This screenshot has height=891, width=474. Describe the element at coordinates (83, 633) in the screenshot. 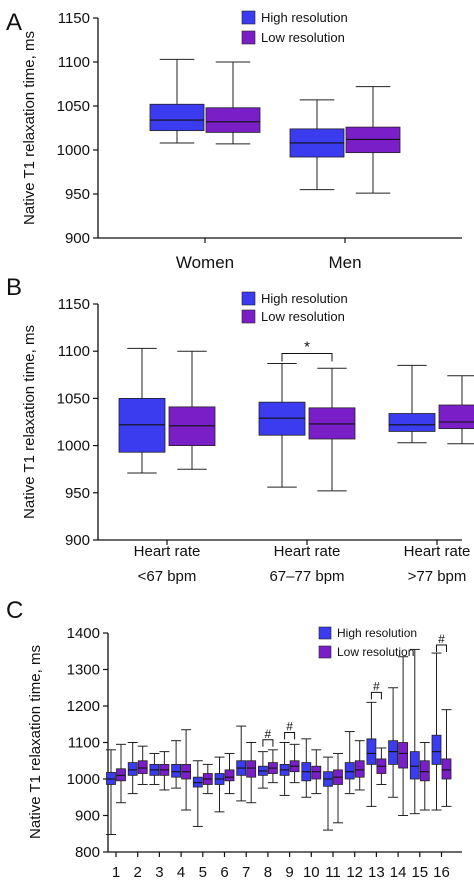

I see `y-tick-label: 1400` at that location.